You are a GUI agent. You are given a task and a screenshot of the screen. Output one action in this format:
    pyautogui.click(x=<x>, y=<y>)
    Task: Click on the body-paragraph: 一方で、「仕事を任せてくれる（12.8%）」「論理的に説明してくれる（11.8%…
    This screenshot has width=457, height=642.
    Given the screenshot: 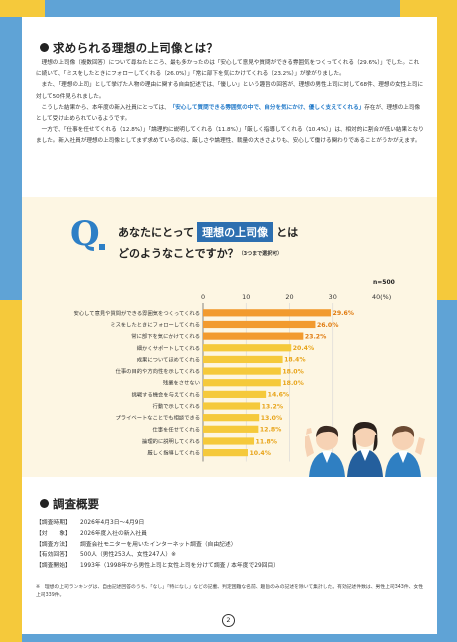 What is the action you would take?
    pyautogui.click(x=230, y=136)
    